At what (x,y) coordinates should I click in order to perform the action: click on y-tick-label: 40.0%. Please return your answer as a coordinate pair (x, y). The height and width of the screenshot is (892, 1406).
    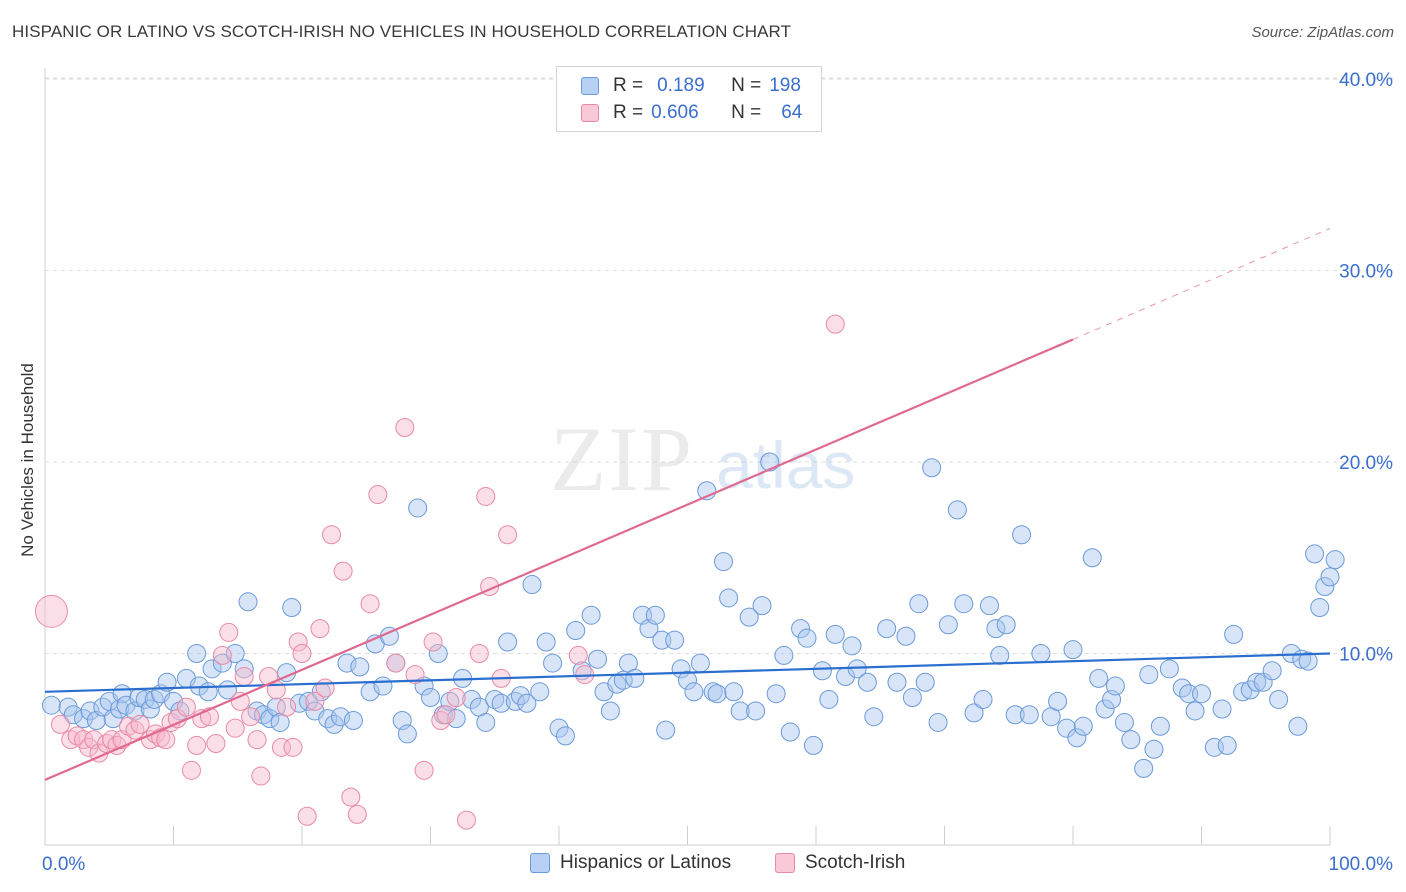
    Looking at the image, I should click on (1366, 80).